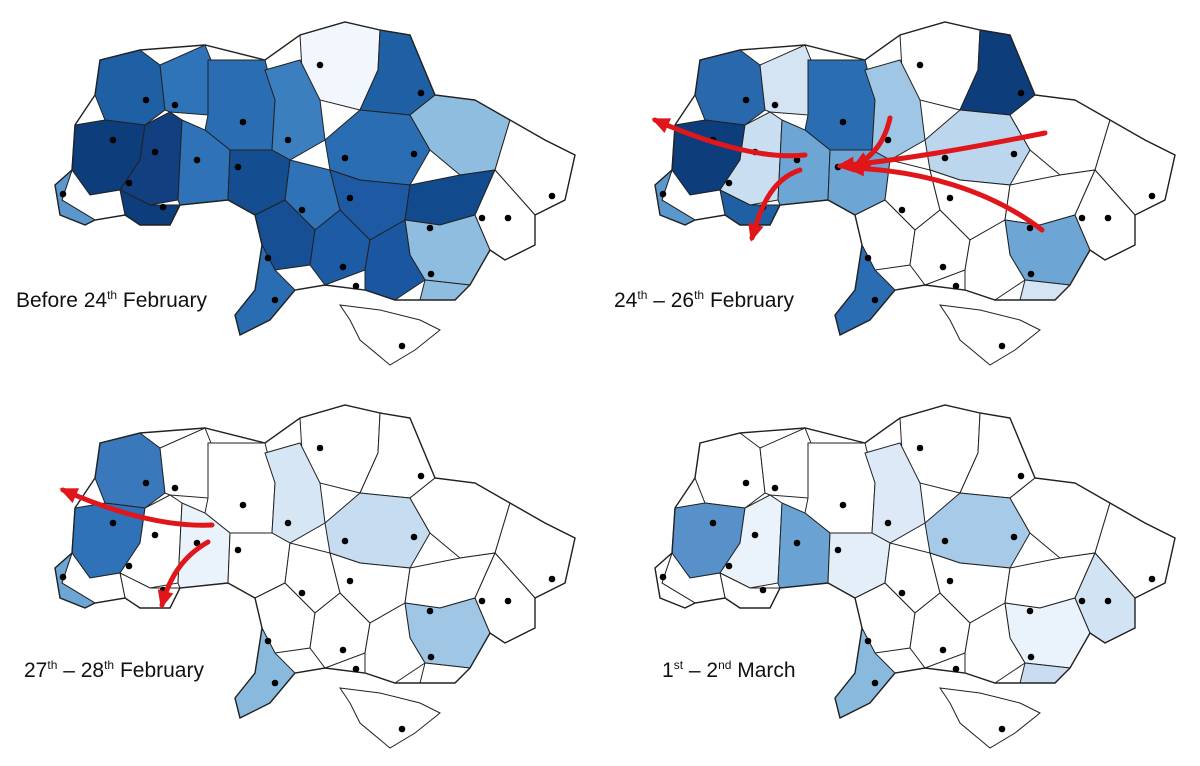 The width and height of the screenshot is (1200, 766). Describe the element at coordinates (111, 300) in the screenshot. I see `panel-caption: Before 24th February` at that location.